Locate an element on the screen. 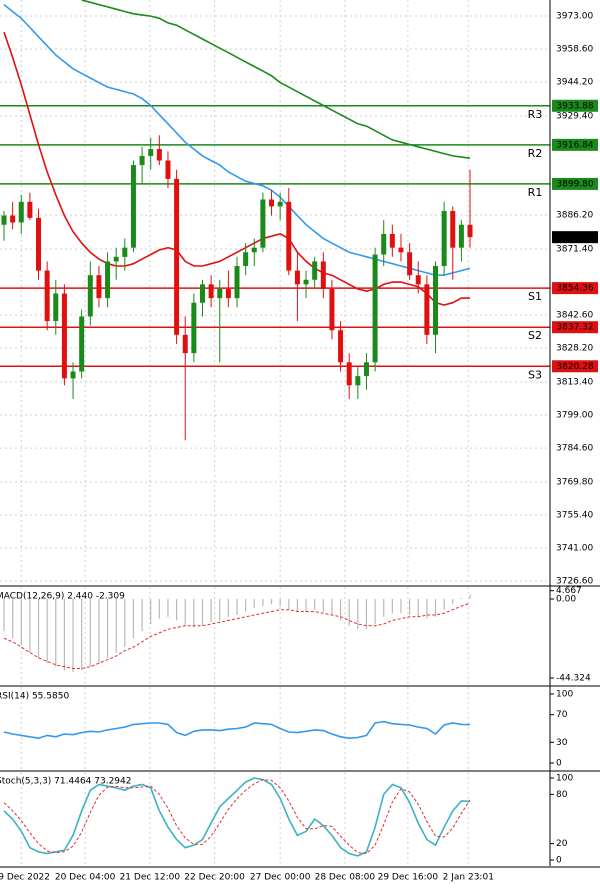 Image resolution: width=600 pixels, height=891 pixels. x-tick-label: 29 Dec 16:00 is located at coordinates (408, 878).